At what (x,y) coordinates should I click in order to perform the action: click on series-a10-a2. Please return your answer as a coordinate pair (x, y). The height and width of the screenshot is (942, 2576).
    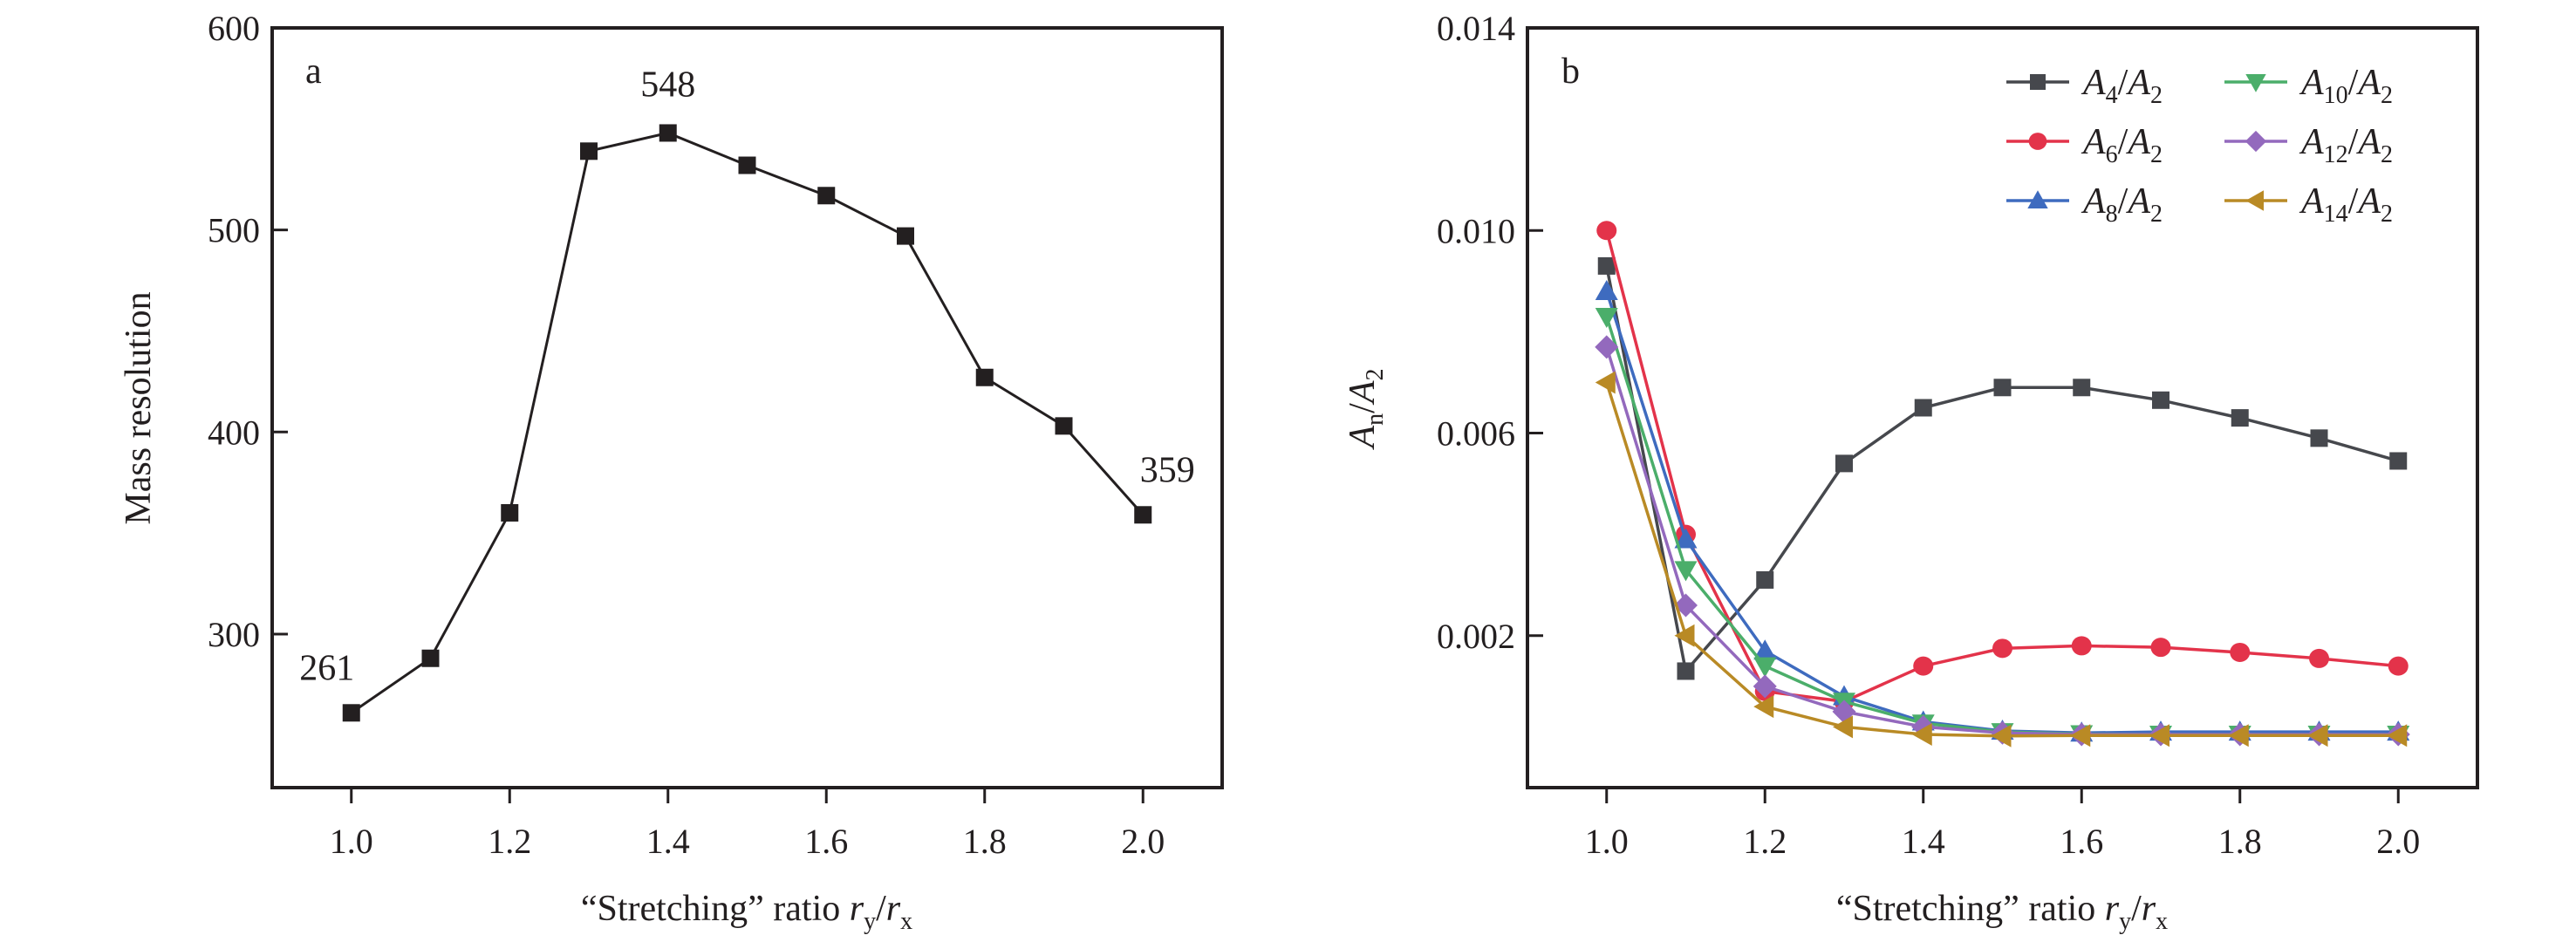
    Looking at the image, I should click on (2002, 527).